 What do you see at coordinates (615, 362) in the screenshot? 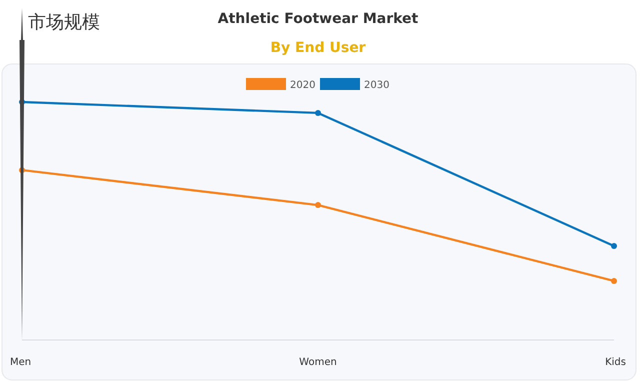
I see `x-tick-label: Kids` at bounding box center [615, 362].